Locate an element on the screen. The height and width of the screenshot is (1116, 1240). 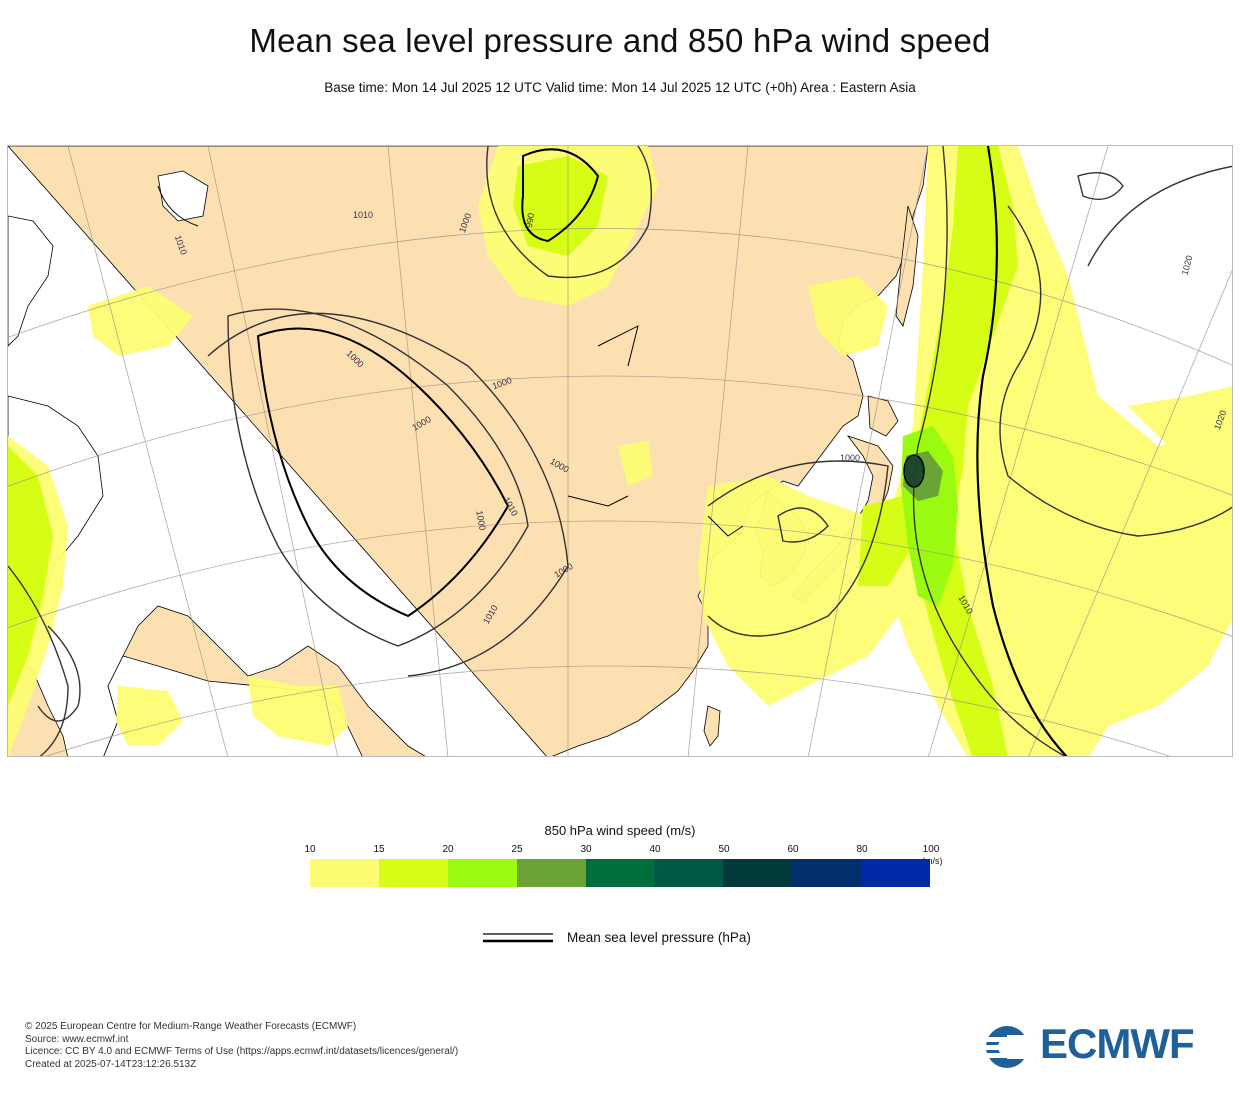
legend-tick: 40 is located at coordinates (655, 849).